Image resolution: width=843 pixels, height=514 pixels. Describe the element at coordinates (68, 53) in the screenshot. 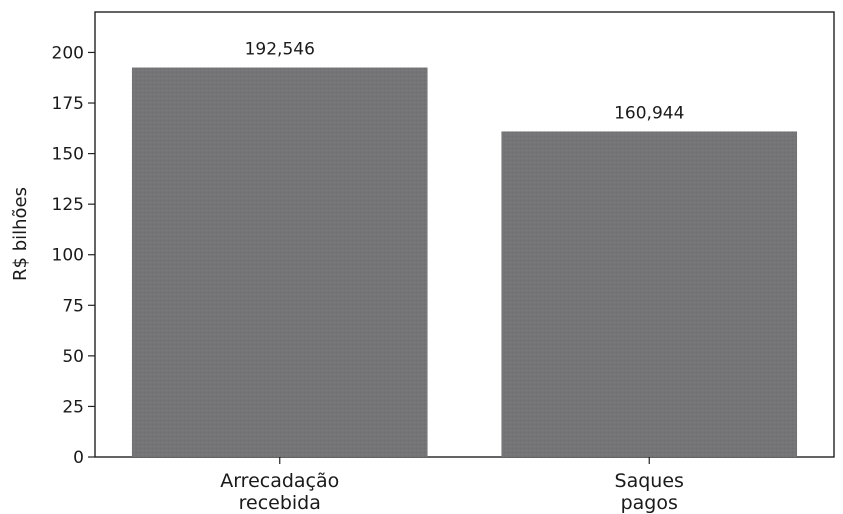

I see `y-tick-label: 200` at that location.